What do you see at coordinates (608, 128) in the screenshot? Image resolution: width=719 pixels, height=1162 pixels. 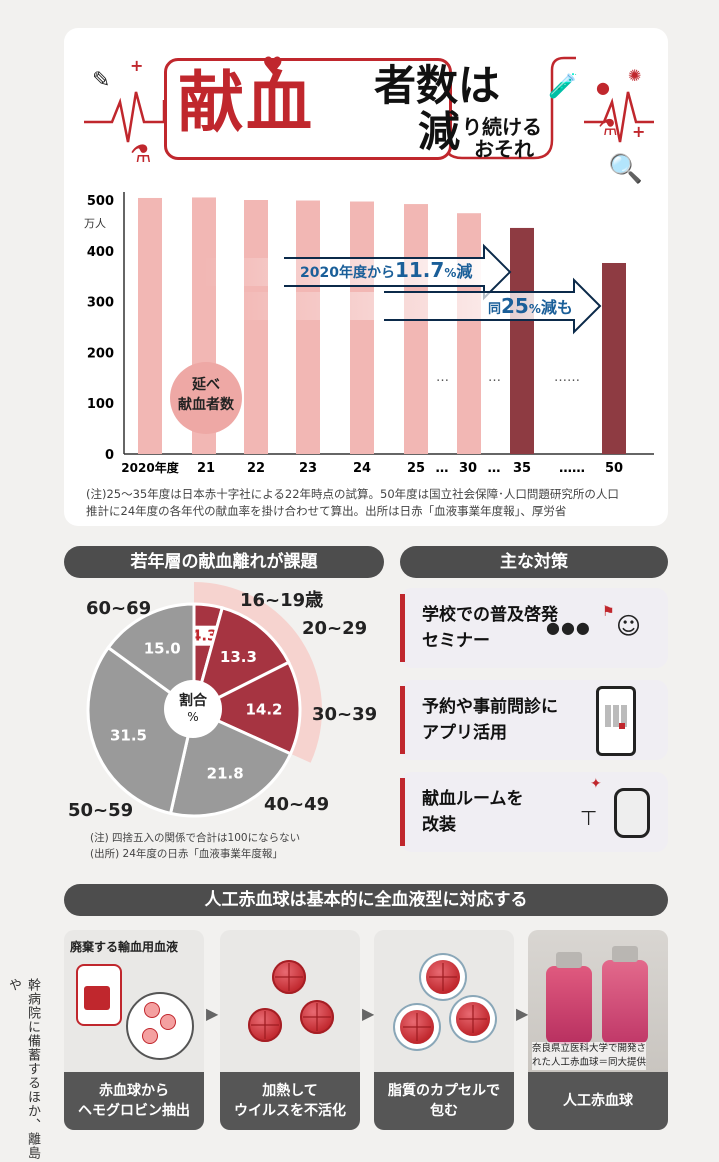 I see `flask-icon-right: ⚗` at bounding box center [608, 128].